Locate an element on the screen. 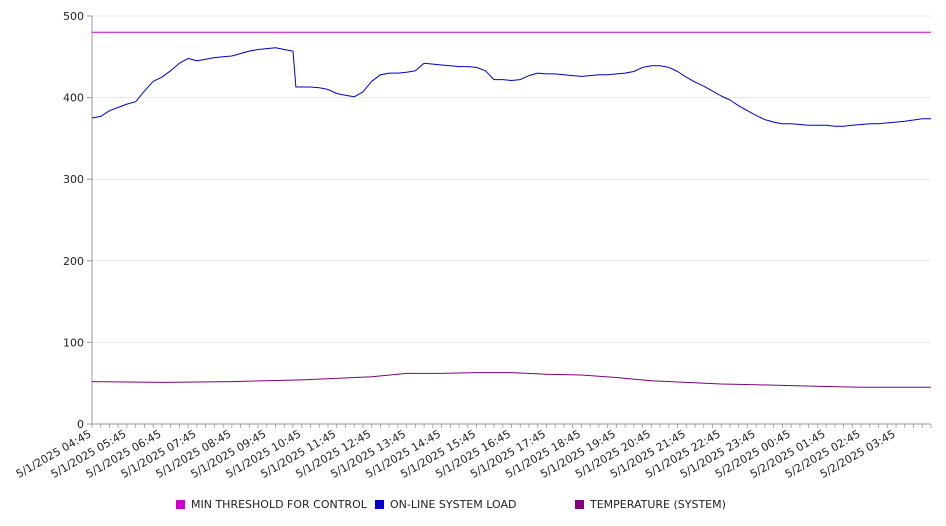 The height and width of the screenshot is (526, 946). y-axis-ticks: 0 100 200 300 400 500 is located at coordinates (77, 220).